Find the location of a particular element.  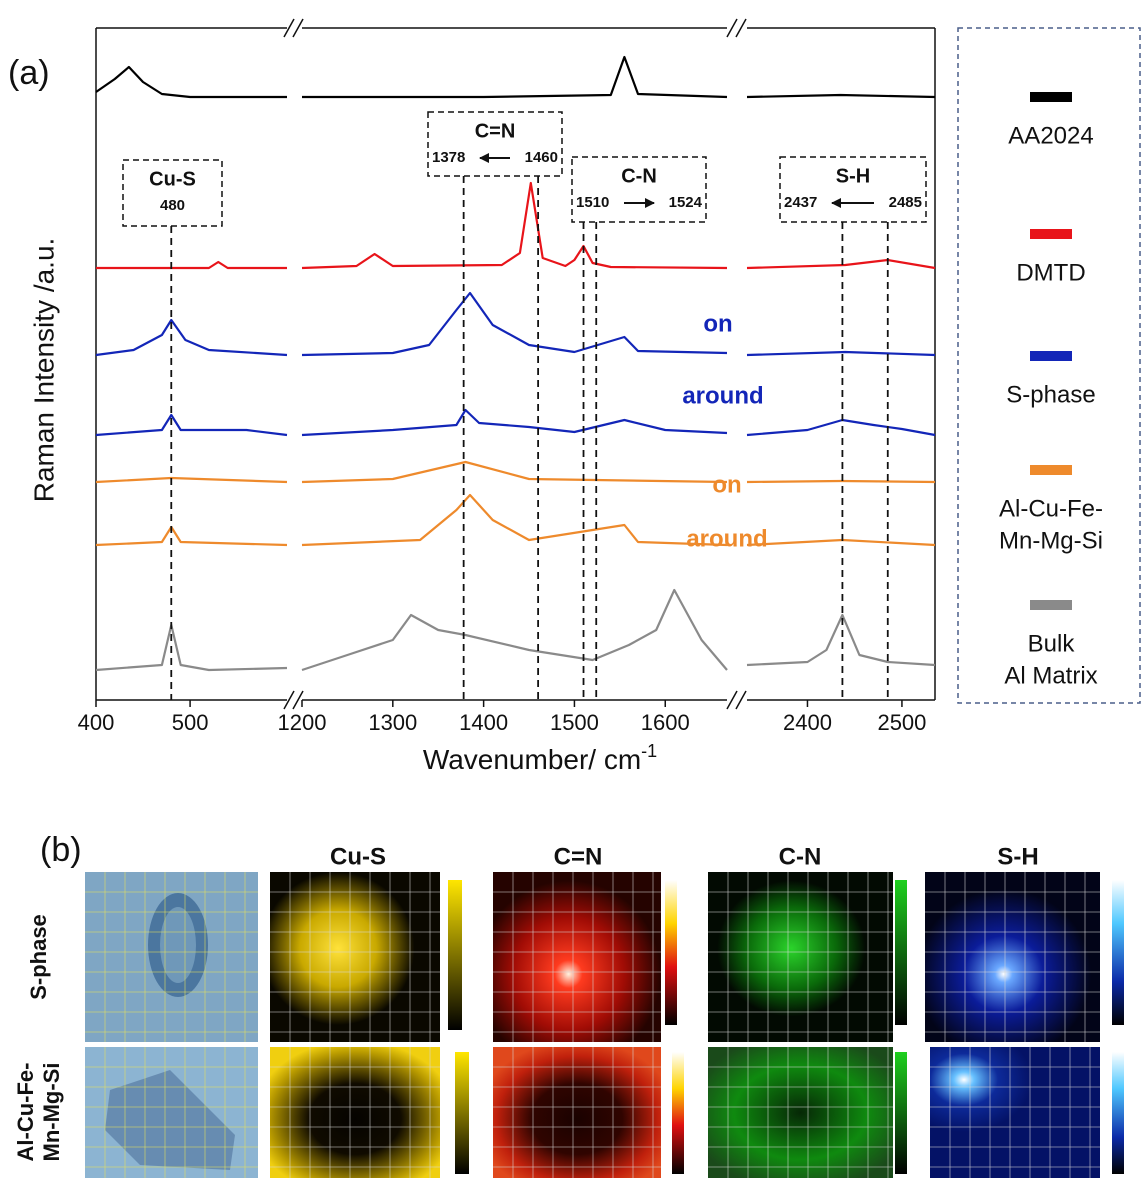

x-axis-label-text: Wavenumber/ cm is located at coordinates (532, 759).